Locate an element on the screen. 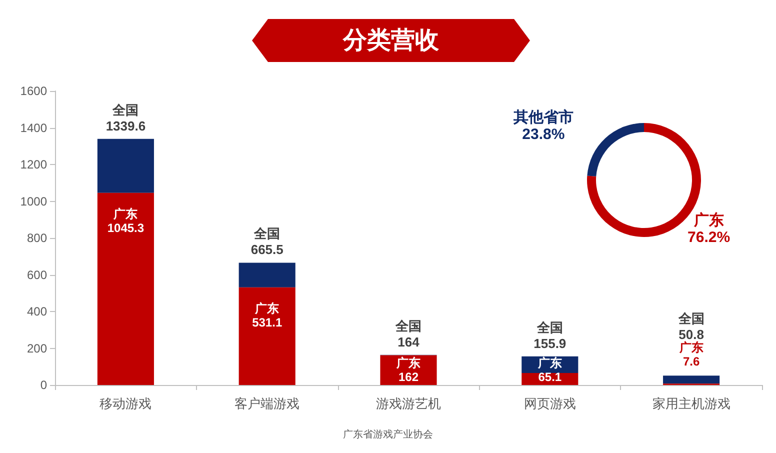 Image resolution: width=776 pixels, height=453 pixels. total-label: 全国 1339.6 is located at coordinates (126, 118).